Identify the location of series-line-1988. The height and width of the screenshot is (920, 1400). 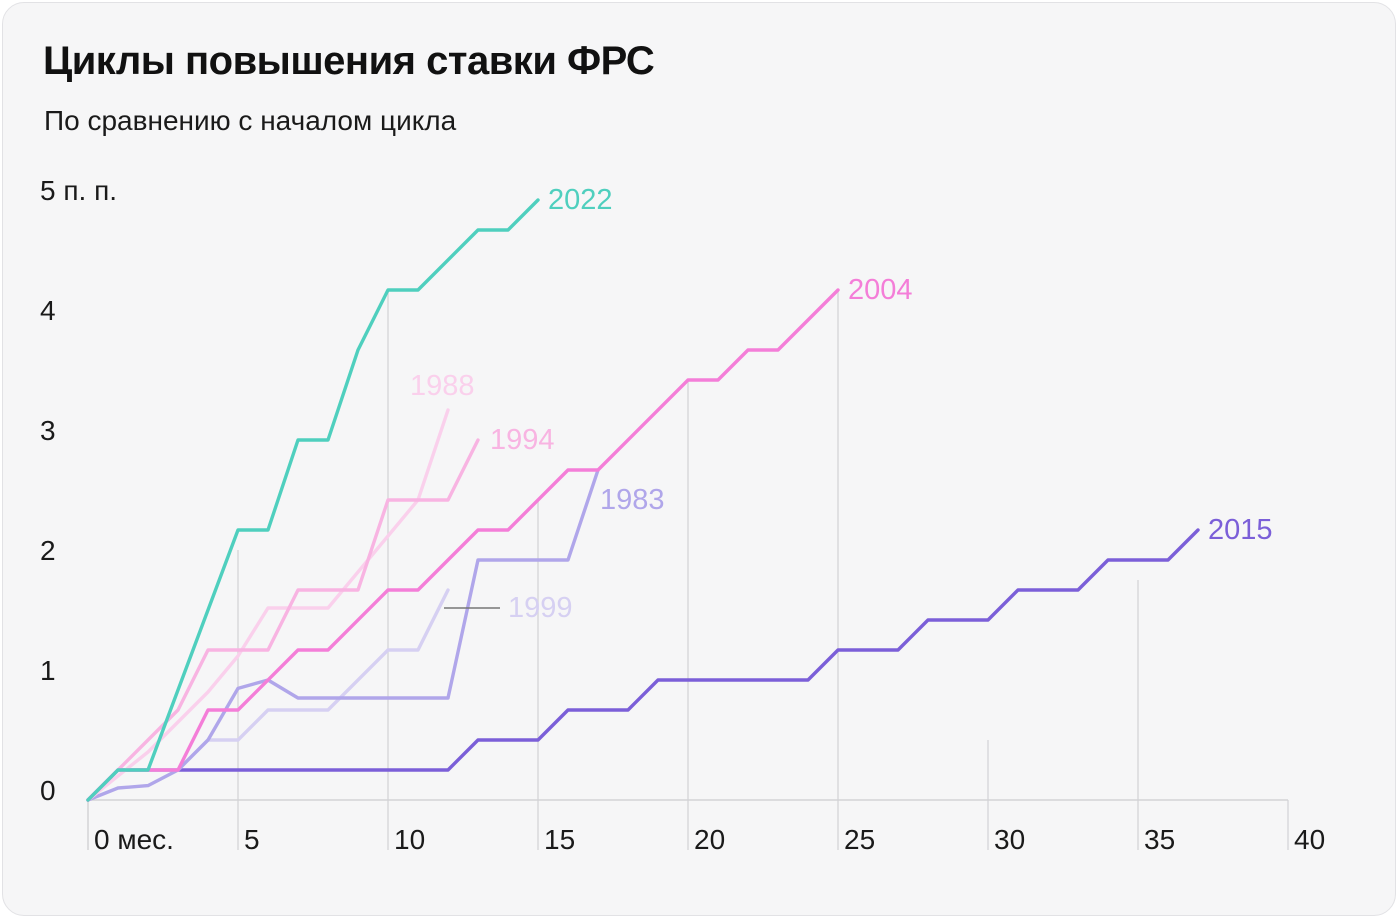
(268, 605).